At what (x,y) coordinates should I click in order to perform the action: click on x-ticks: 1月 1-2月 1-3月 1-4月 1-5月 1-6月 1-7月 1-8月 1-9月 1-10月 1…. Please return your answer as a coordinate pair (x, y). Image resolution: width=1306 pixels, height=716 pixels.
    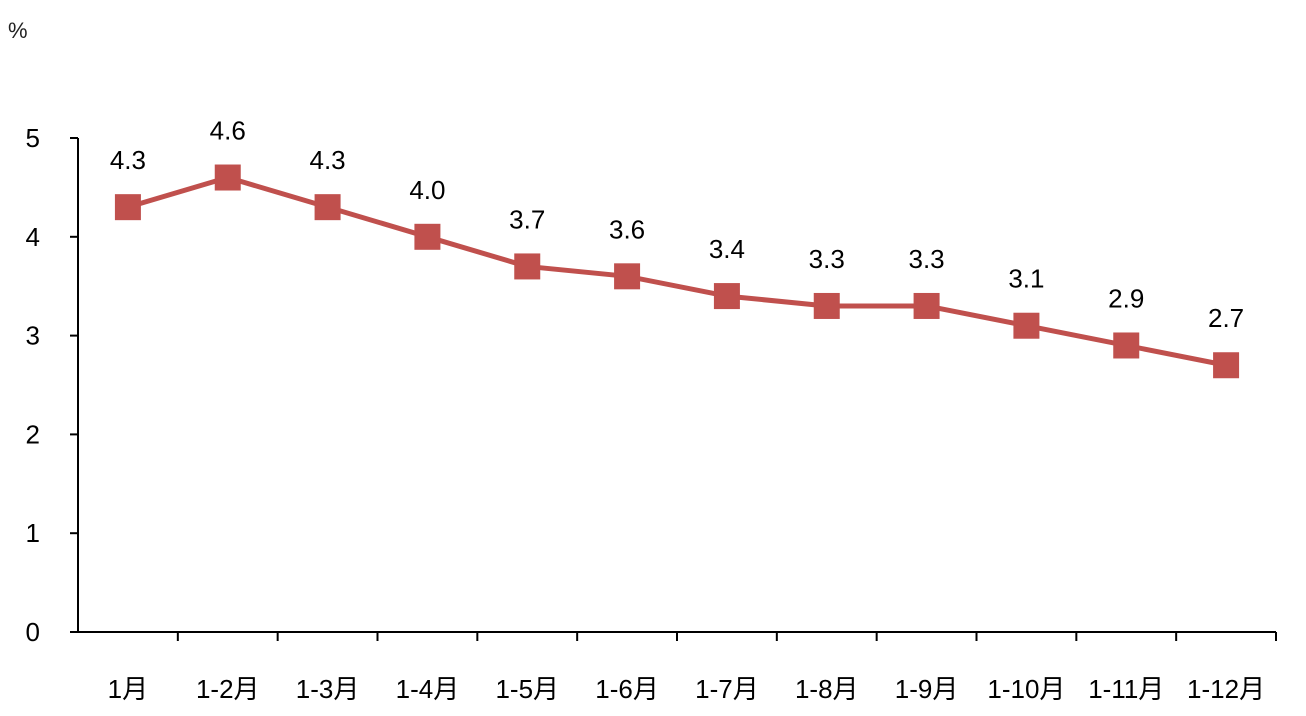
    Looking at the image, I should click on (692, 668).